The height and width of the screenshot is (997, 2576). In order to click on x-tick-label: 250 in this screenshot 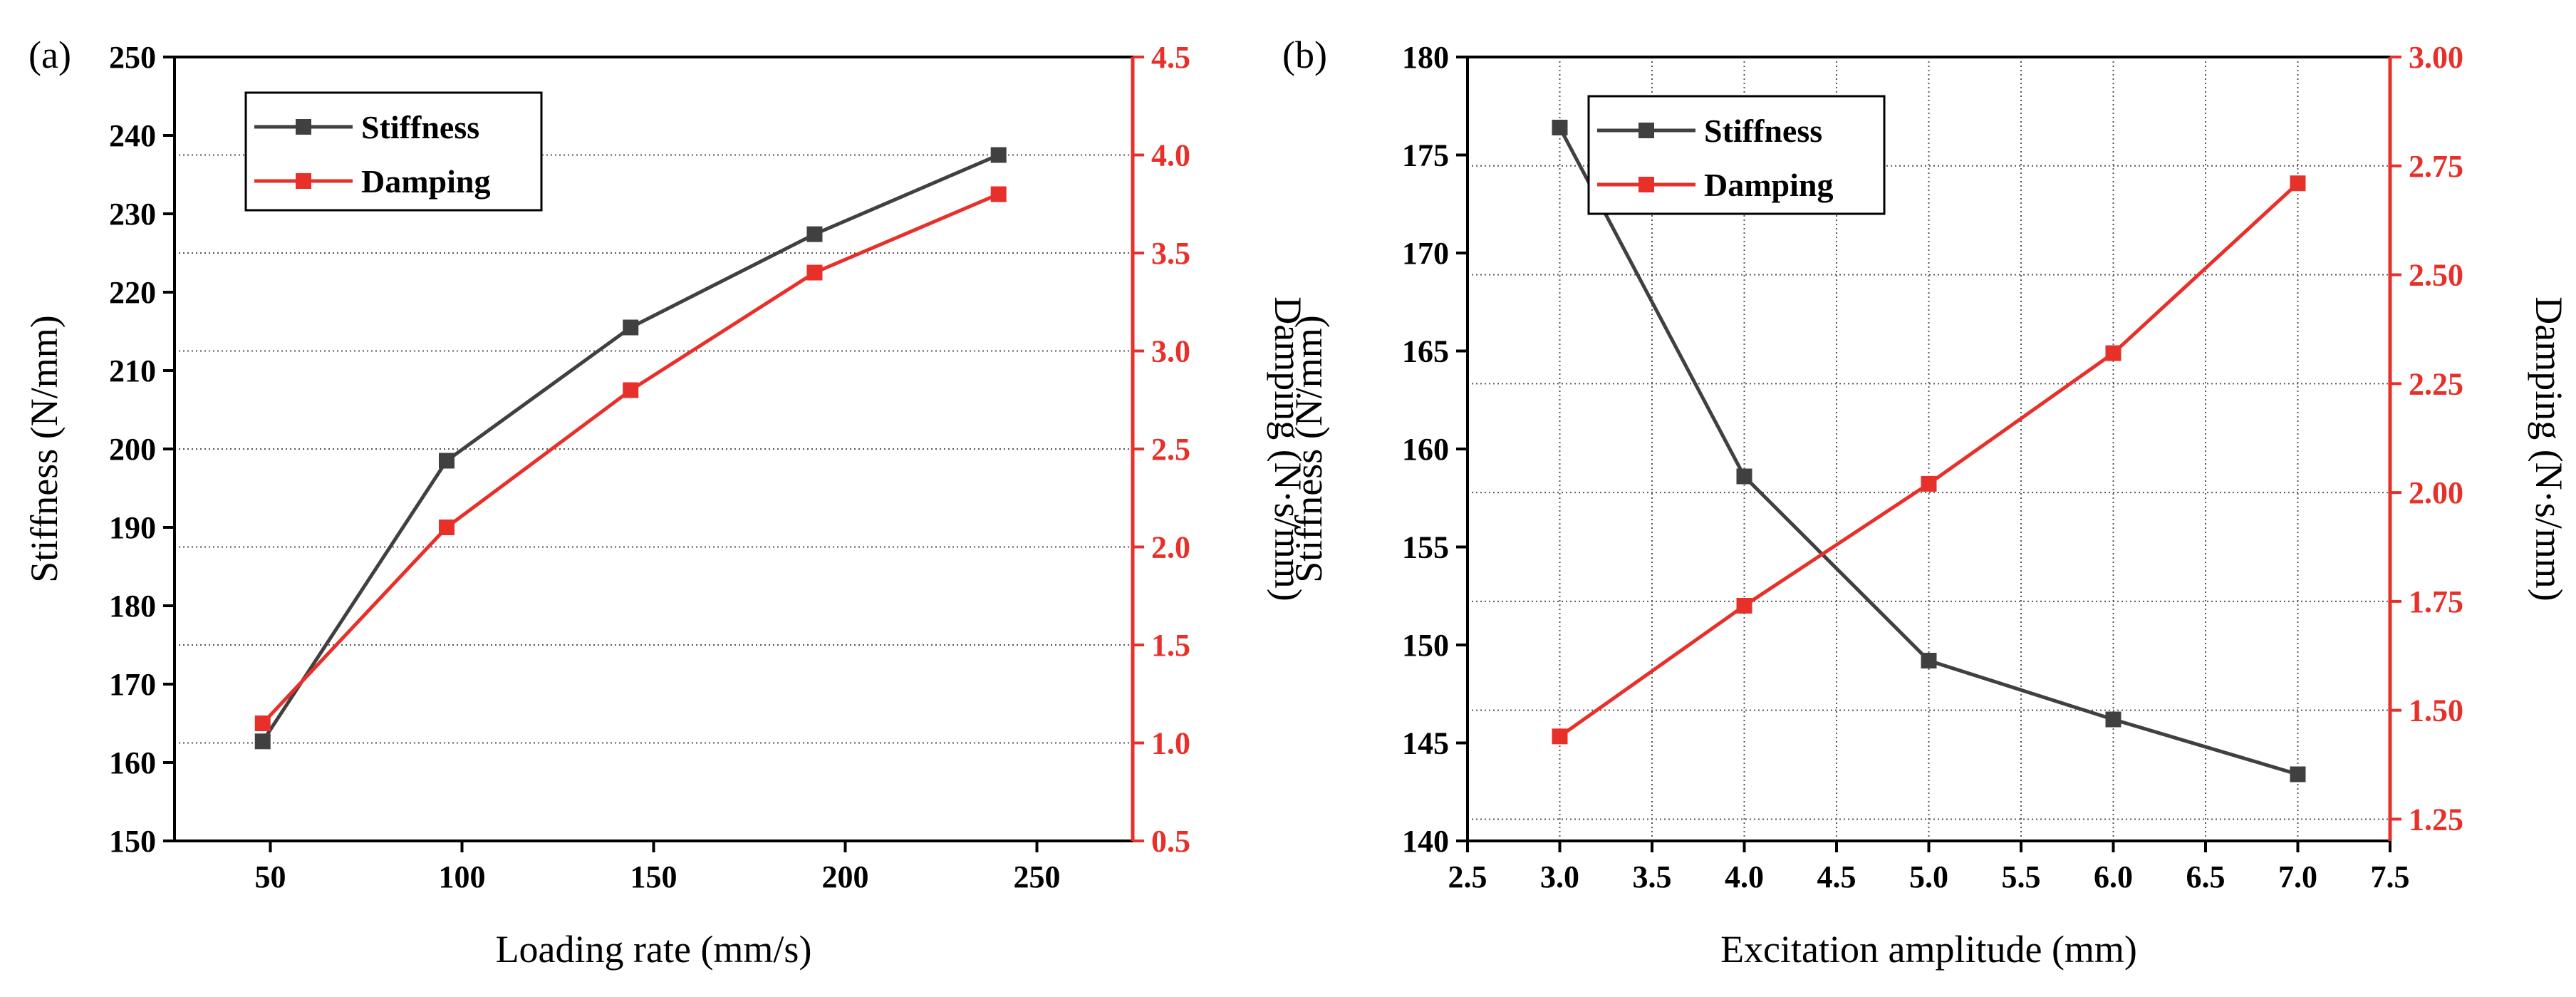, I will do `click(1037, 876)`.